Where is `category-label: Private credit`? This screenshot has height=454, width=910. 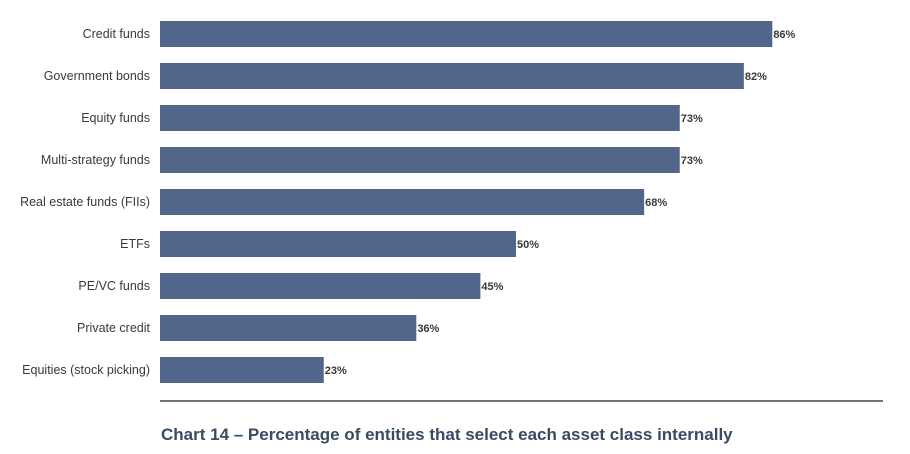
category-label: Private credit is located at coordinates (113, 328).